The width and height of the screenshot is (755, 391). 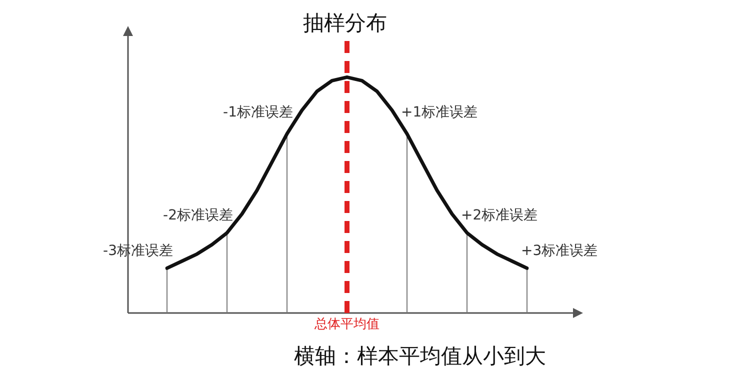 I want to click on annotation: +1标准误差, so click(x=439, y=112).